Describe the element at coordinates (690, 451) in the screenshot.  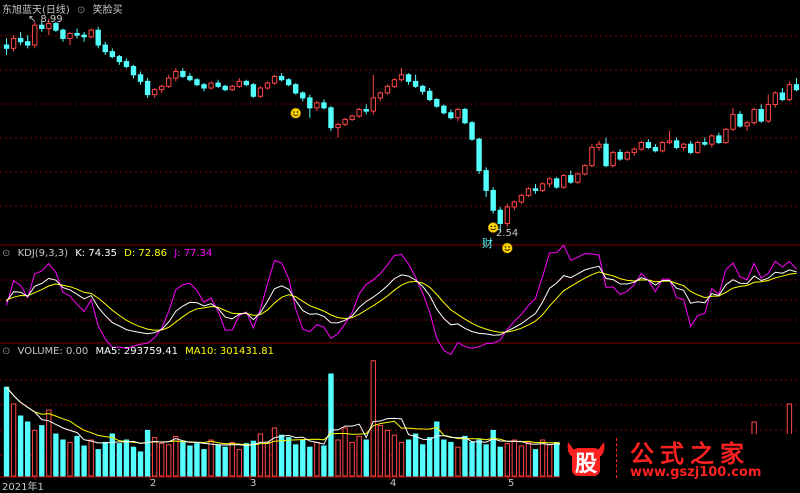
I see `watermark-title: 公式之家` at that location.